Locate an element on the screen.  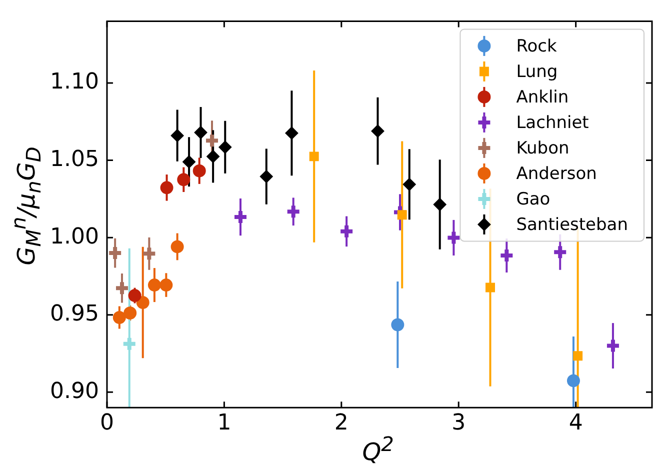
x-axis-title: Q$^{2}$ is located at coordinates (378, 449).